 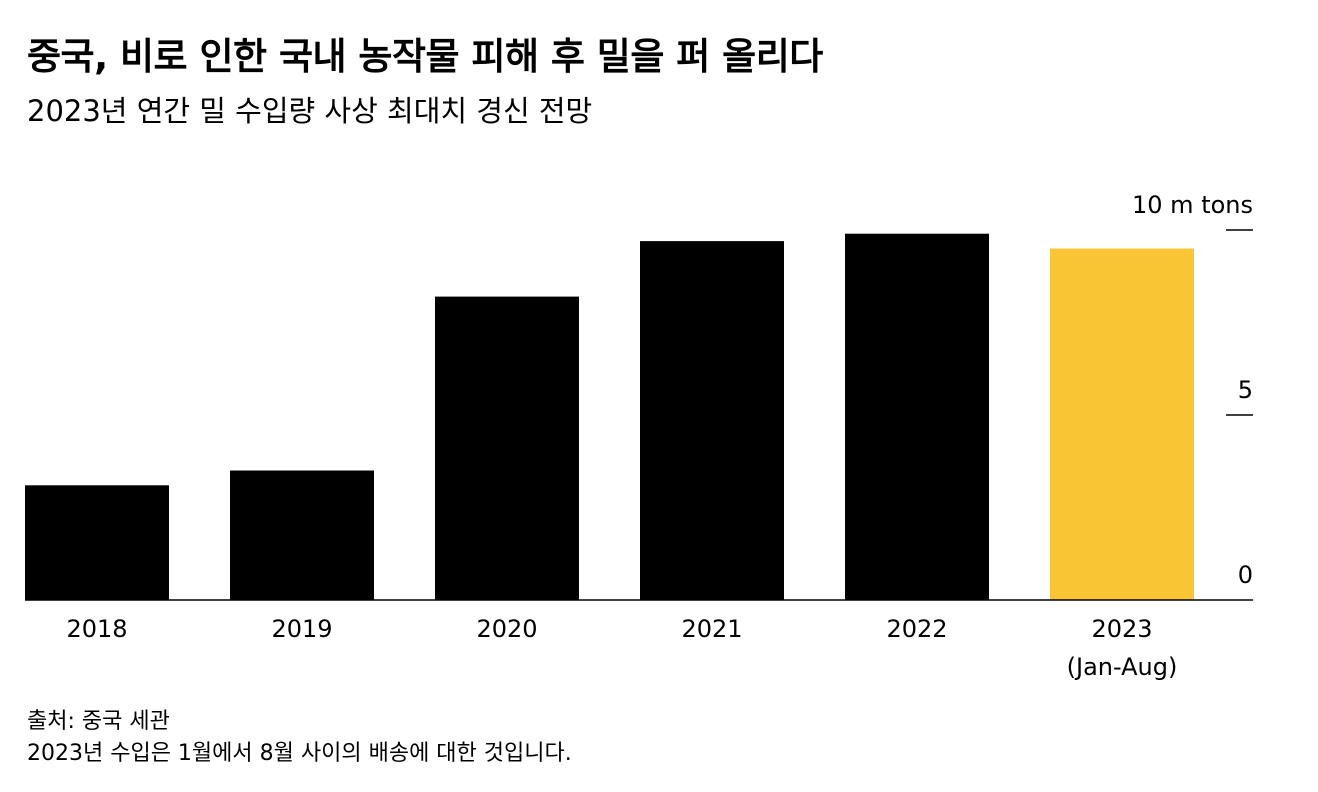 I want to click on chart-title: 중국, 비로 인한 국내 농작물 피해 후 밀을 퍼 올리다, so click(x=425, y=56).